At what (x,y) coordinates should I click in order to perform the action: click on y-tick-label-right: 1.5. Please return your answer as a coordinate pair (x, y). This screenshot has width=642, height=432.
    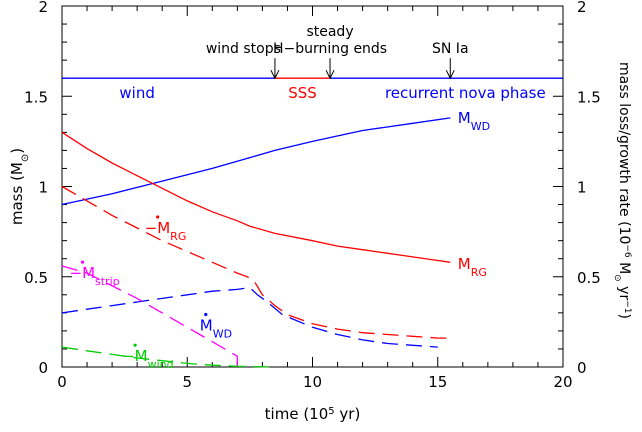
    Looking at the image, I should click on (589, 97).